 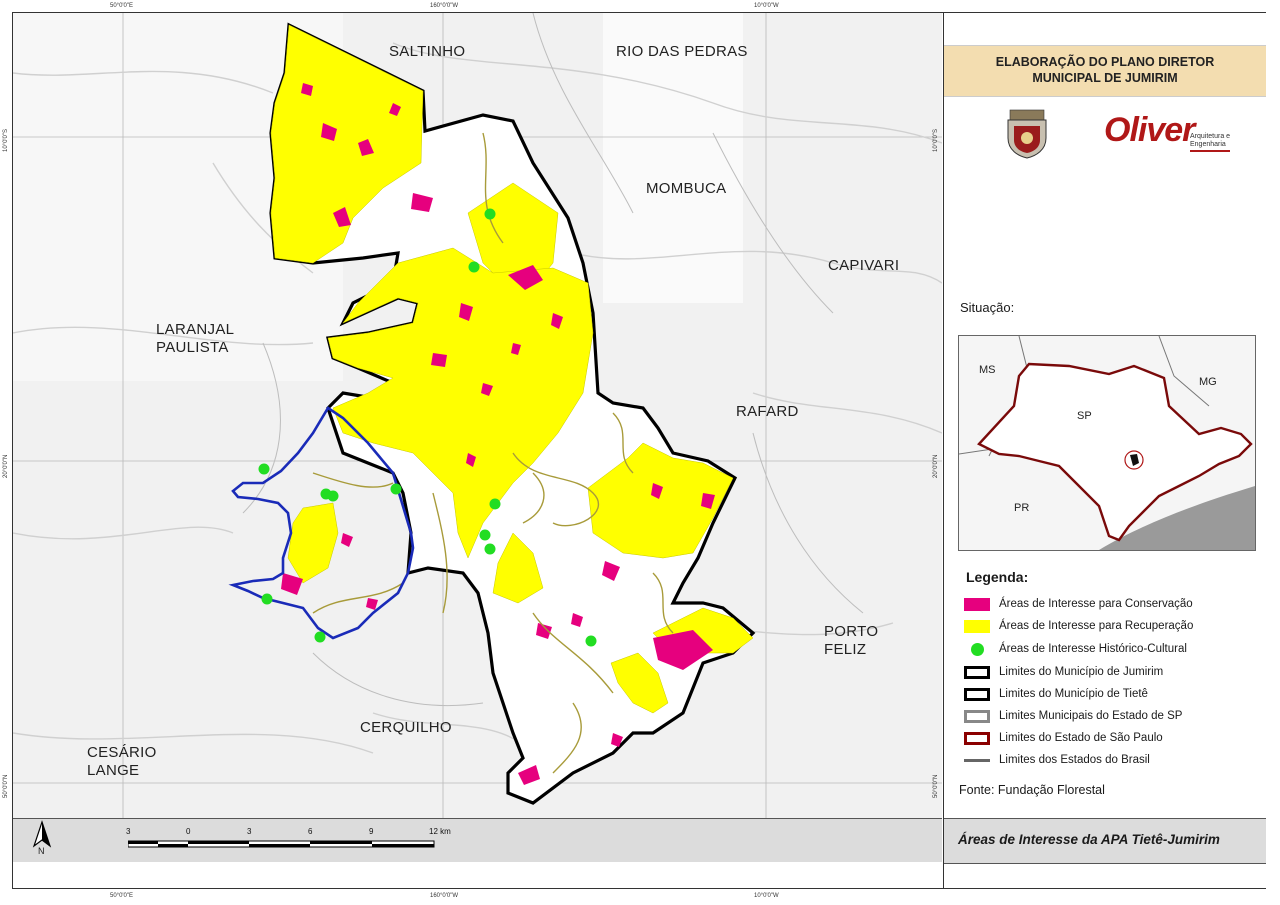 I want to click on situation-inset-map: MS MG SP PR, so click(x=1107, y=443).